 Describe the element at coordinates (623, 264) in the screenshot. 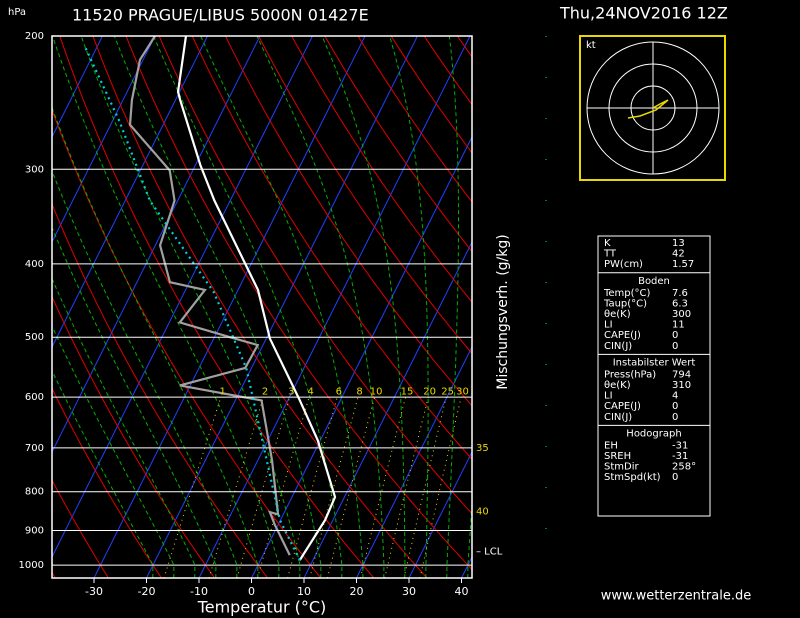

I see `info-label: PW(cm)` at that location.